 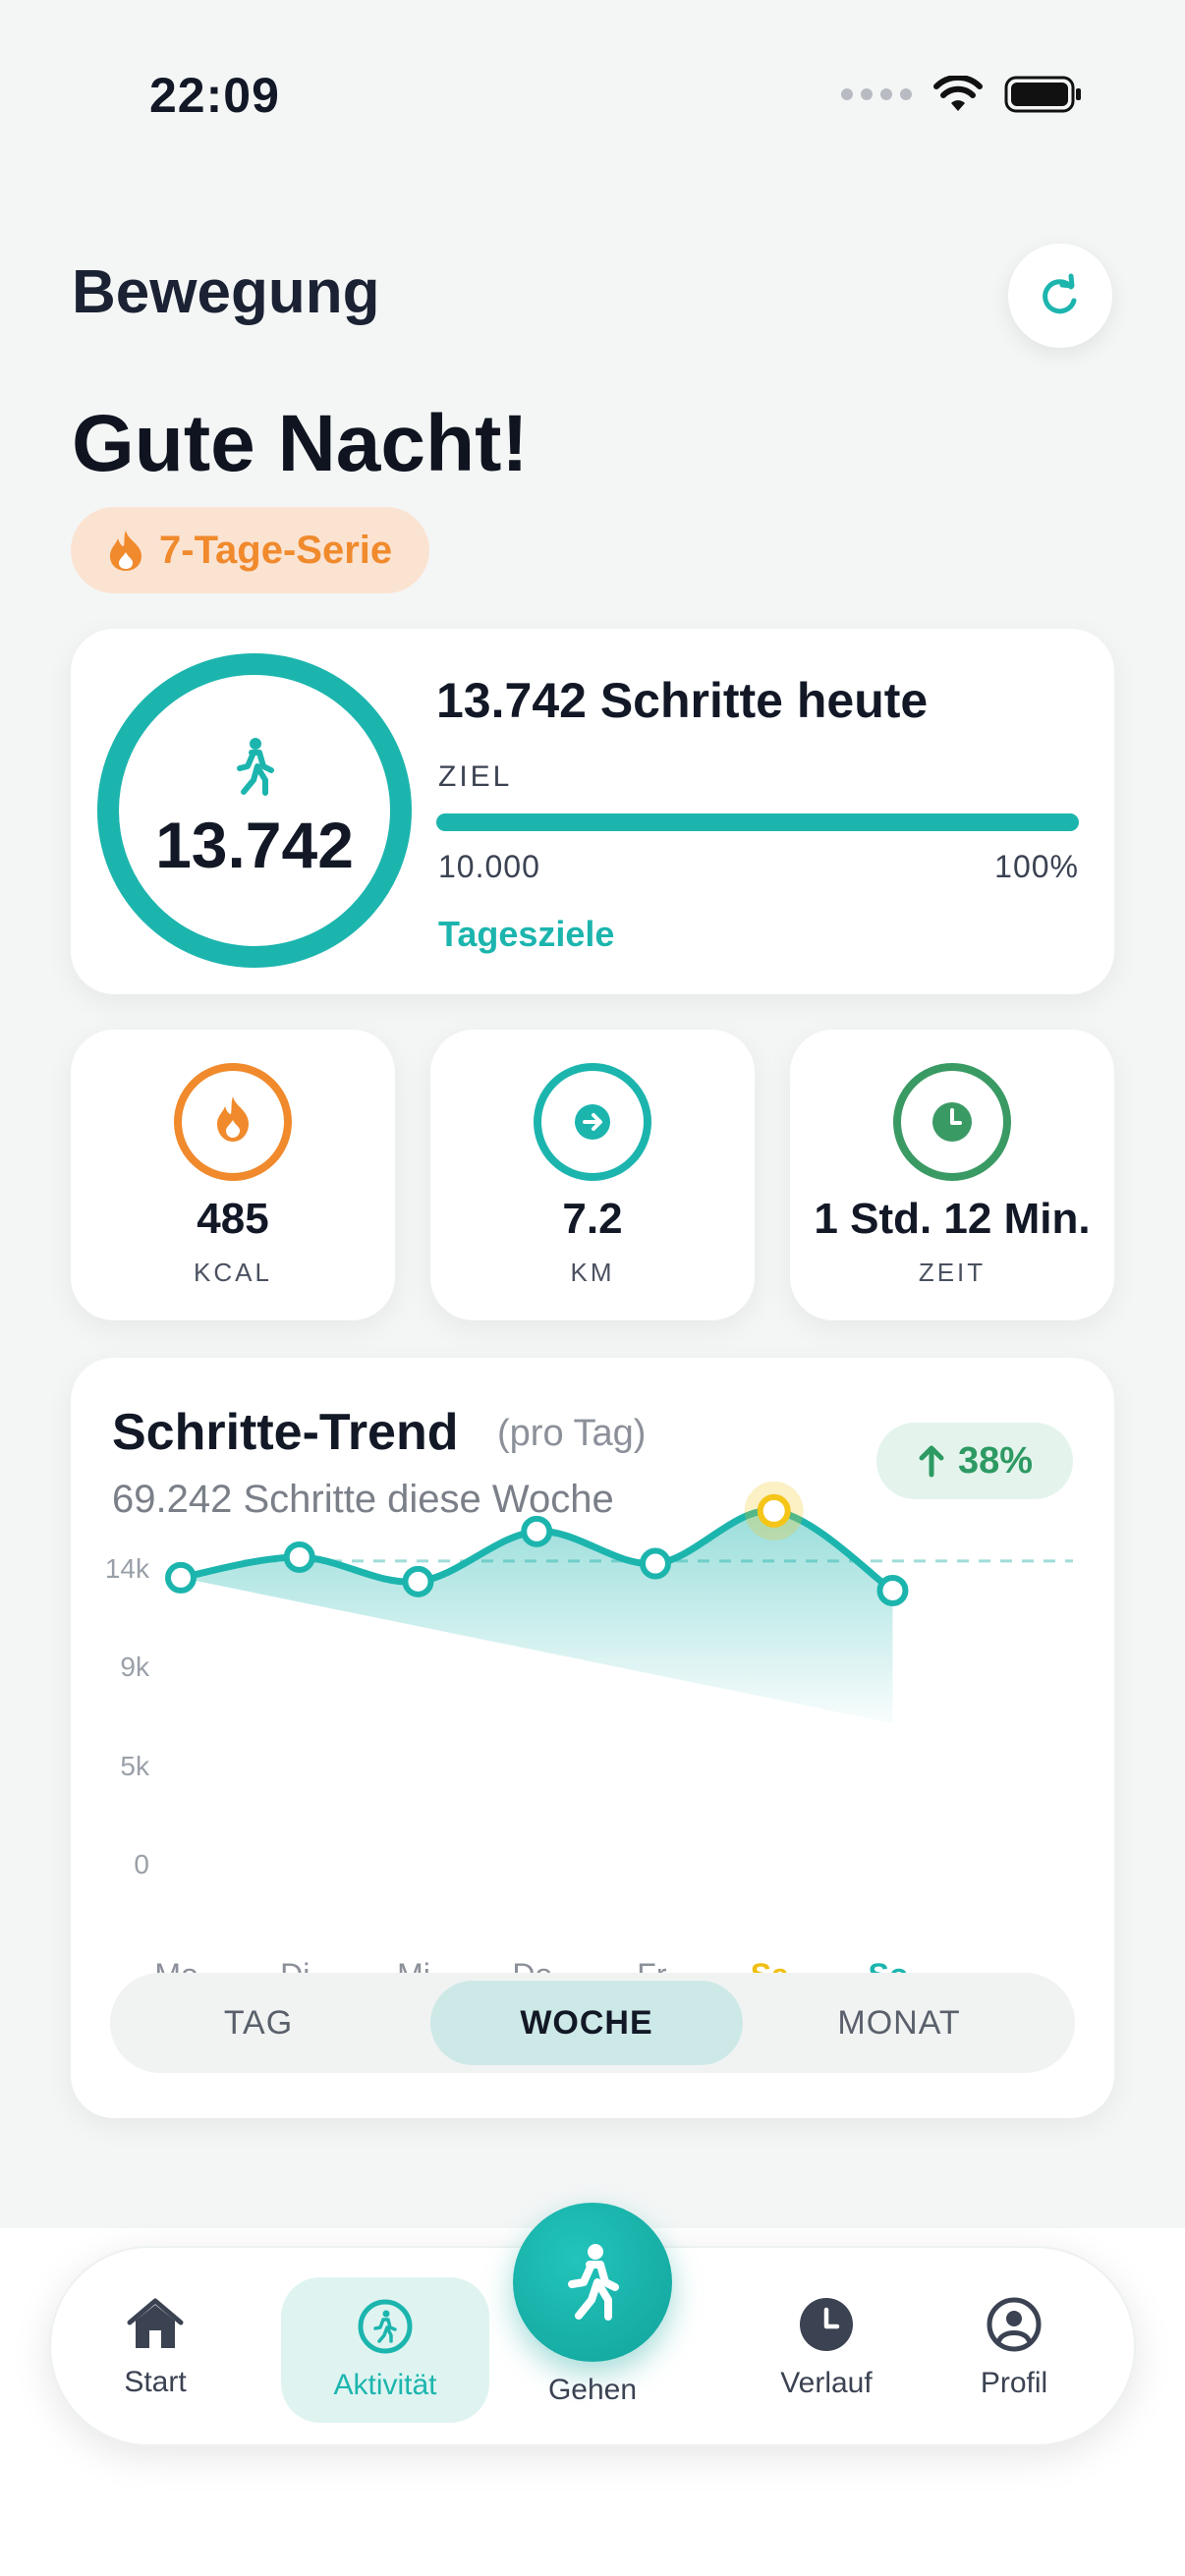 I want to click on activity-icon, so click(x=385, y=2326).